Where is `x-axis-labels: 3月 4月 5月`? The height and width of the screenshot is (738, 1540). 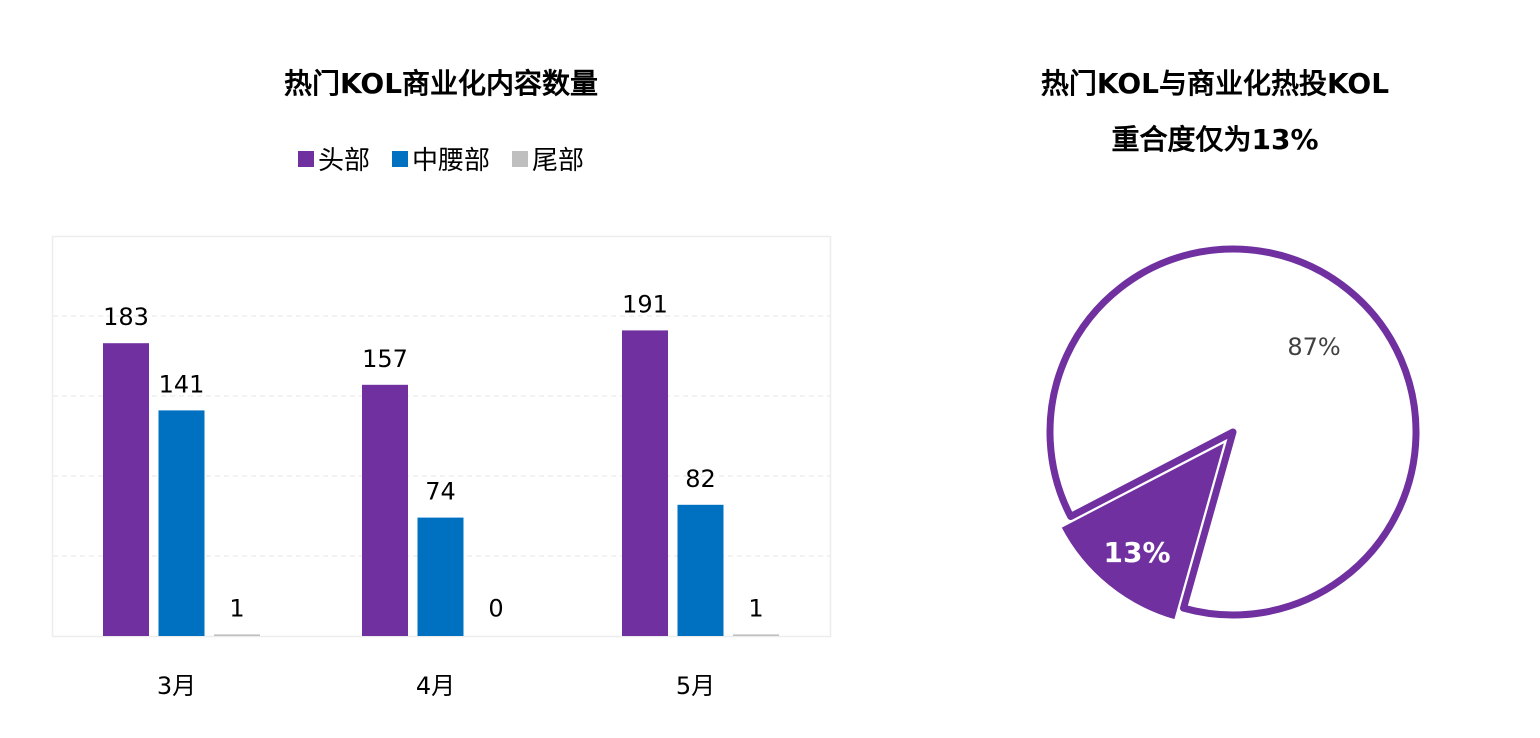
x-axis-labels: 3月 4月 5月 is located at coordinates (436, 686).